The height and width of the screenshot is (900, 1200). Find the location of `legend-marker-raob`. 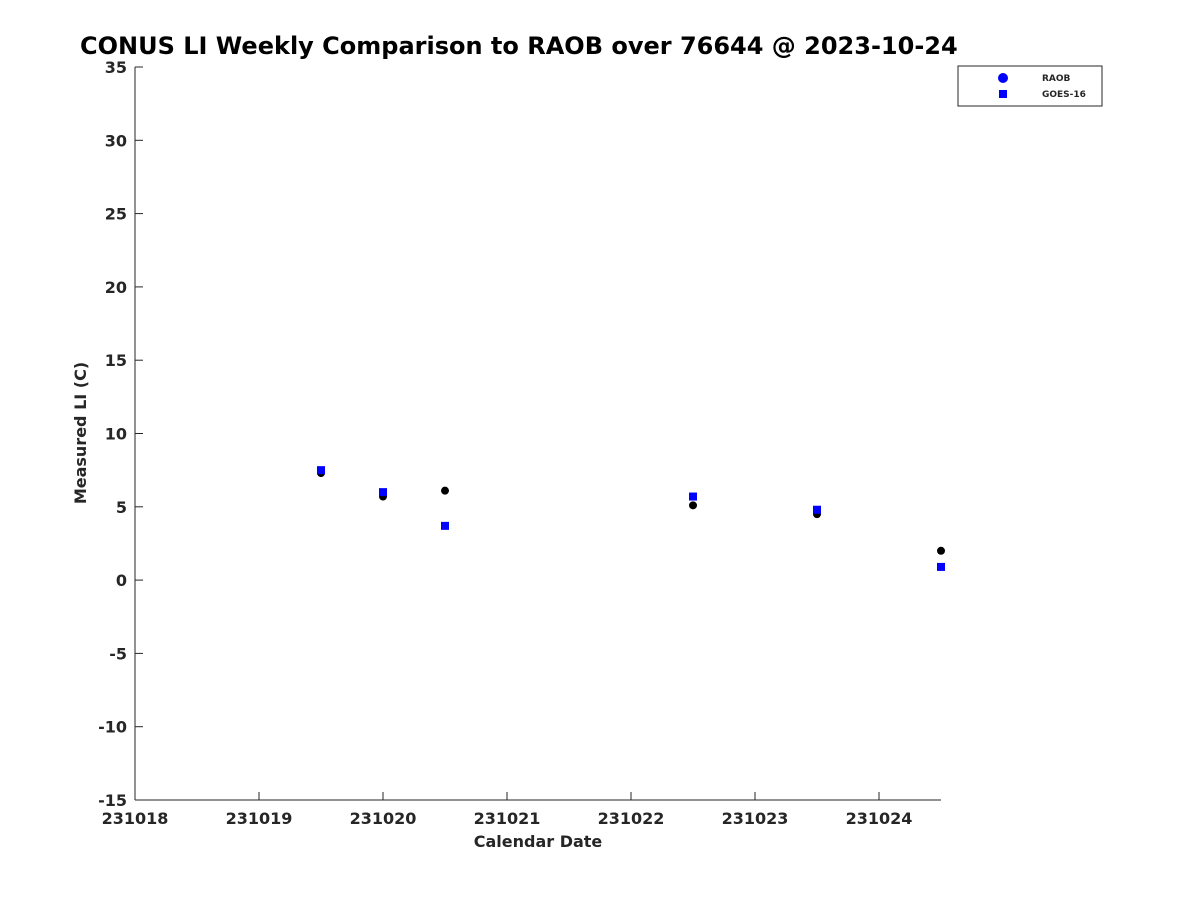

legend-marker-raob is located at coordinates (1003, 78).